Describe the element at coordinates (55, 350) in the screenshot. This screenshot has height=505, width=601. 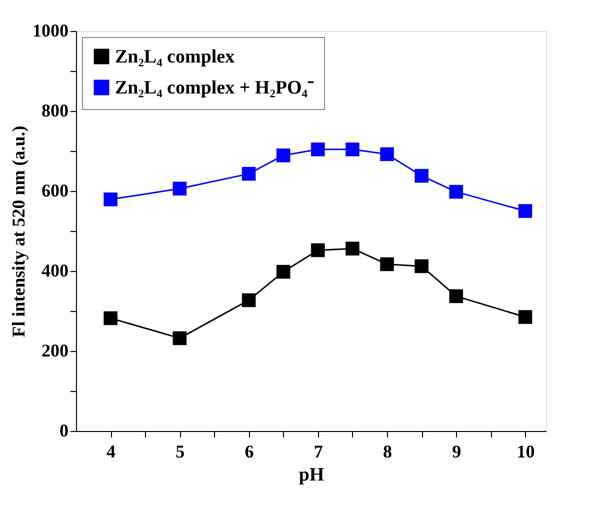
I see `y-tick-label: 200` at that location.